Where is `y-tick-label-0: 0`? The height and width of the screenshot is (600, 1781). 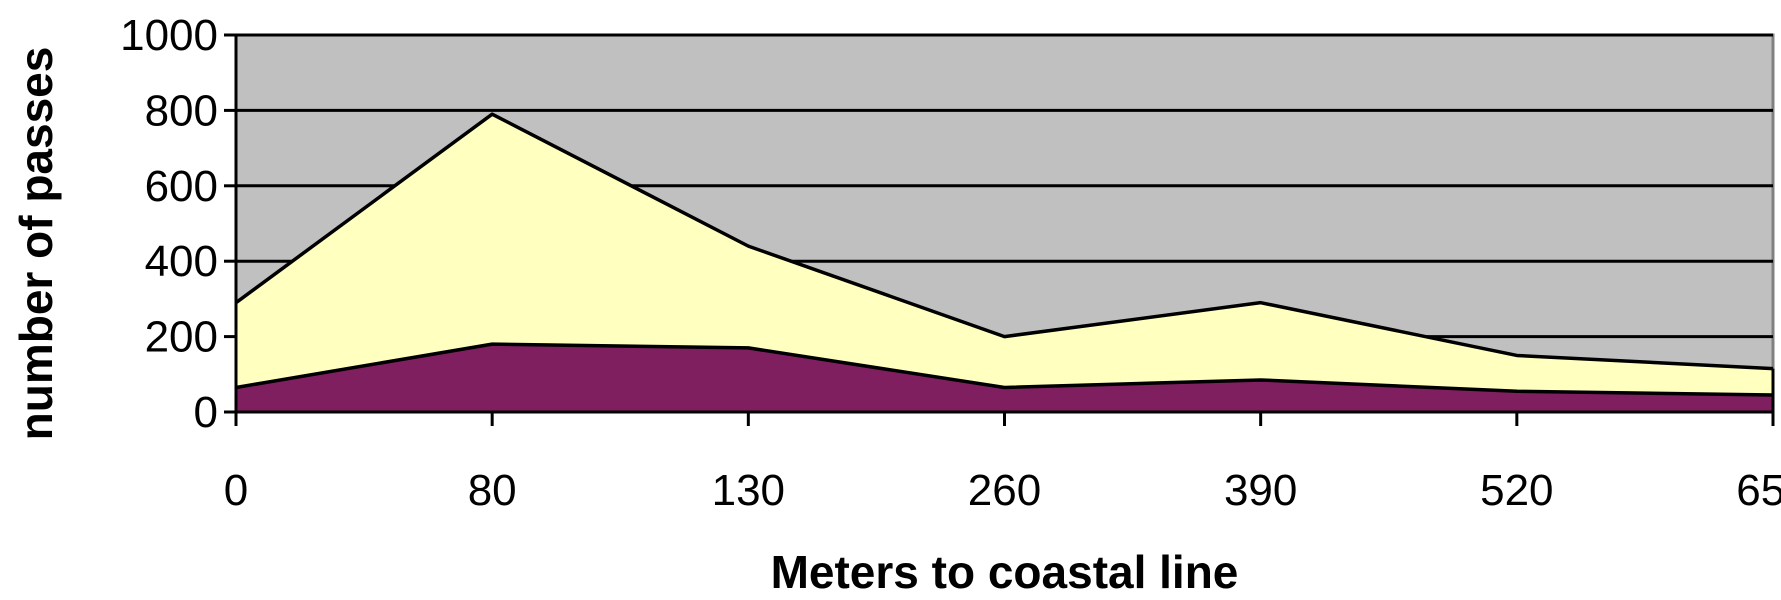 y-tick-label-0: 0 is located at coordinates (206, 412).